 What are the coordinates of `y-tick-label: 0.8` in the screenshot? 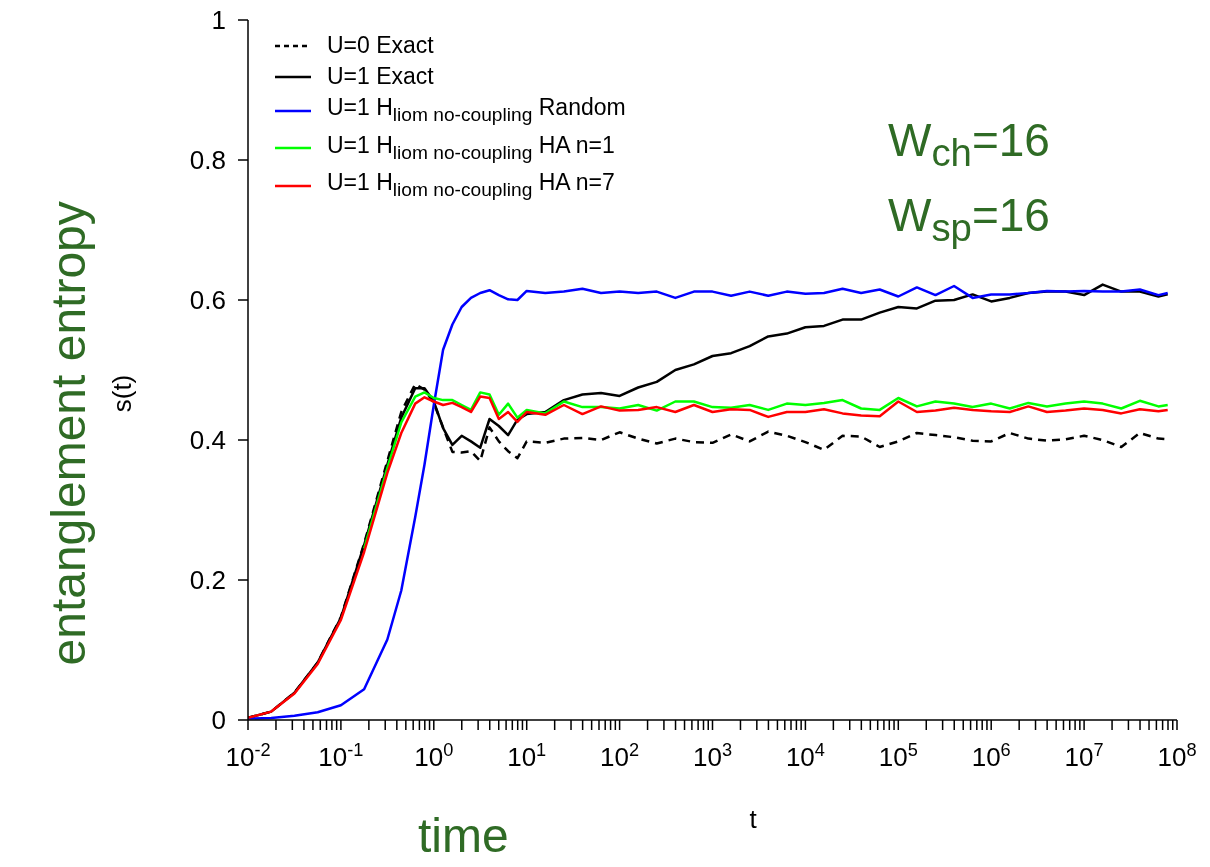 It's located at (207, 160).